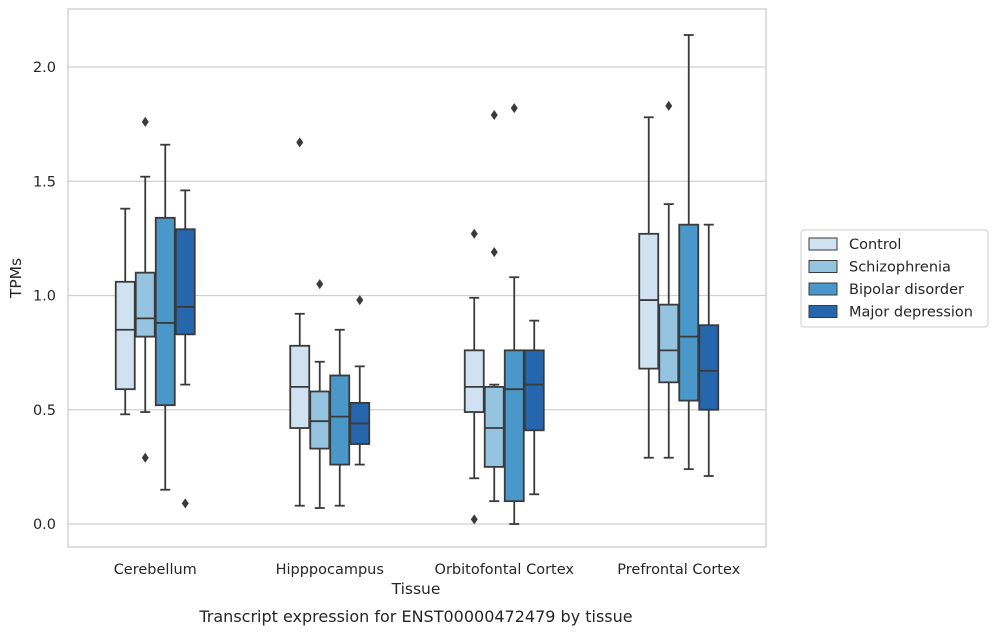 The width and height of the screenshot is (997, 634). Describe the element at coordinates (911, 313) in the screenshot. I see `legend-label: Major depression` at that location.